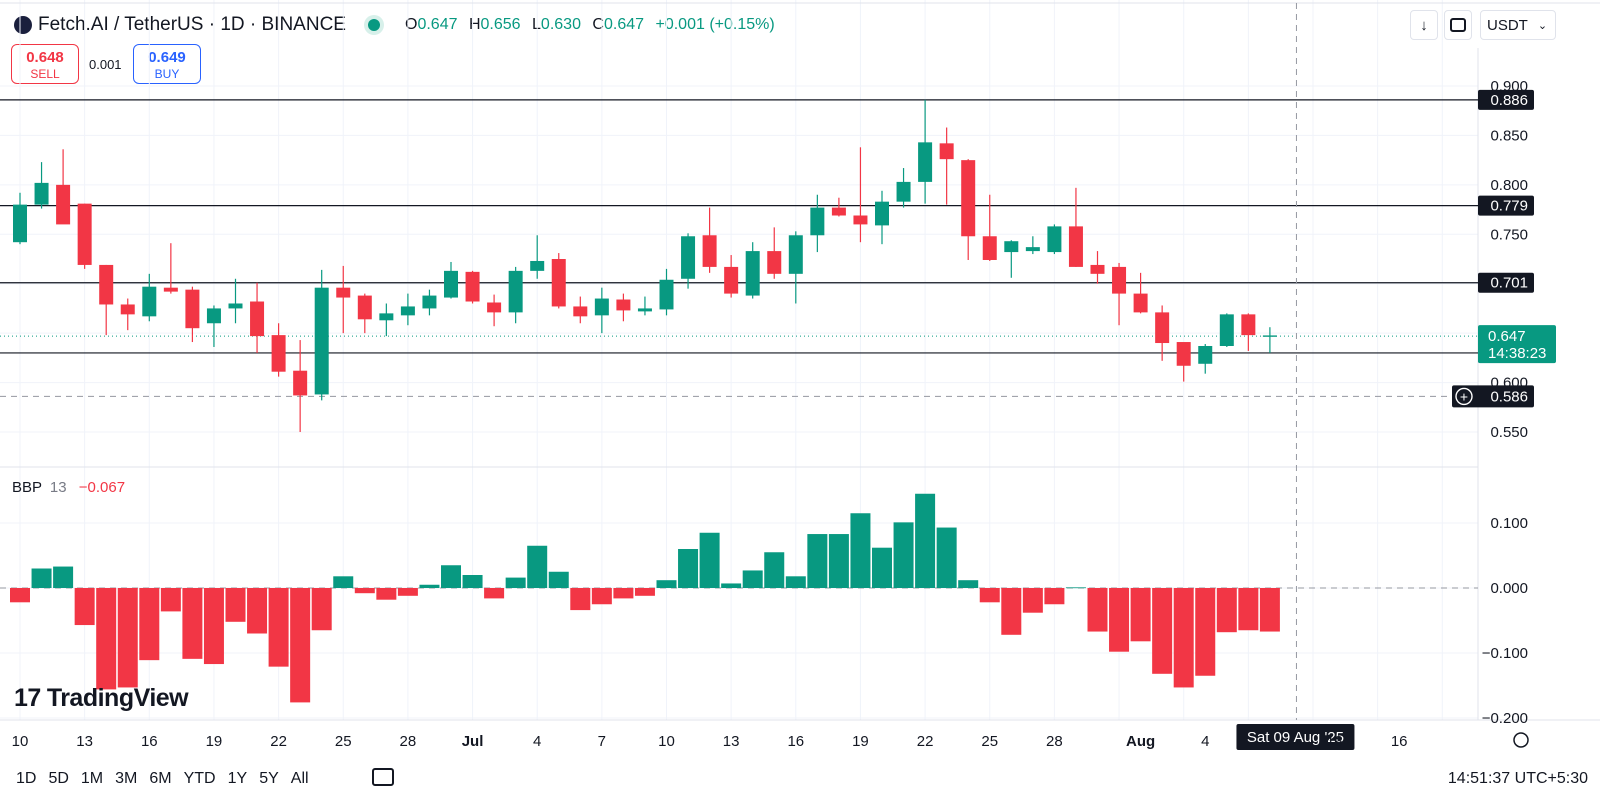 The height and width of the screenshot is (798, 1600). I want to click on level-price-label: 0.779, so click(1509, 206).